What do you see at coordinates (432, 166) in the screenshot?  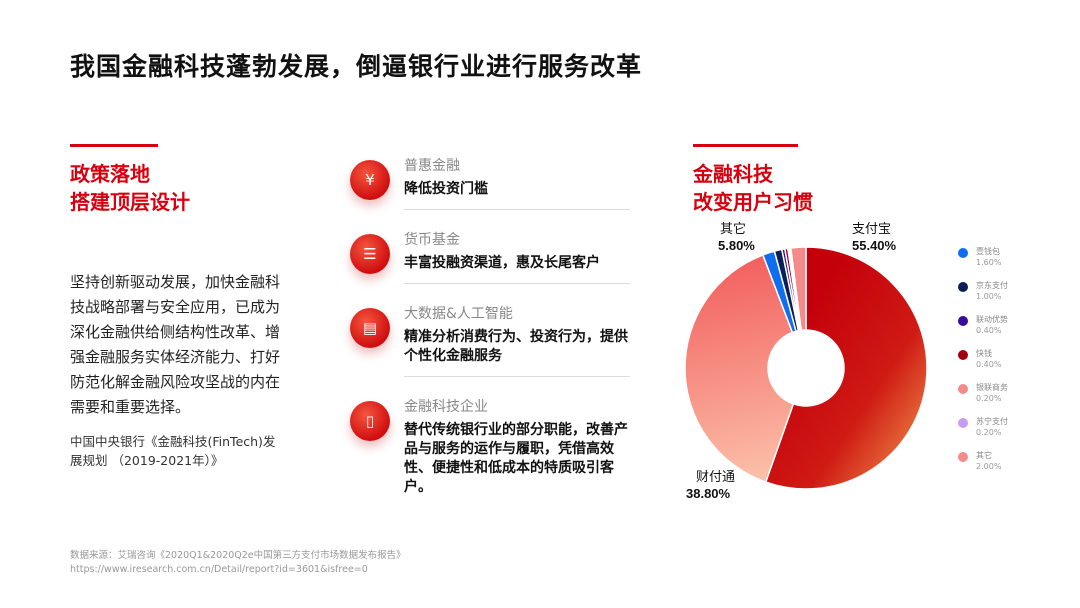 I see `item-category: 普惠金融` at bounding box center [432, 166].